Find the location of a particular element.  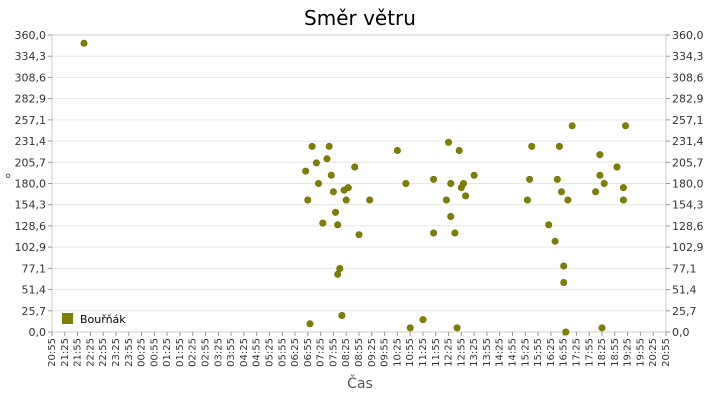

y-tick-label-left: 51,4 is located at coordinates (34, 290).